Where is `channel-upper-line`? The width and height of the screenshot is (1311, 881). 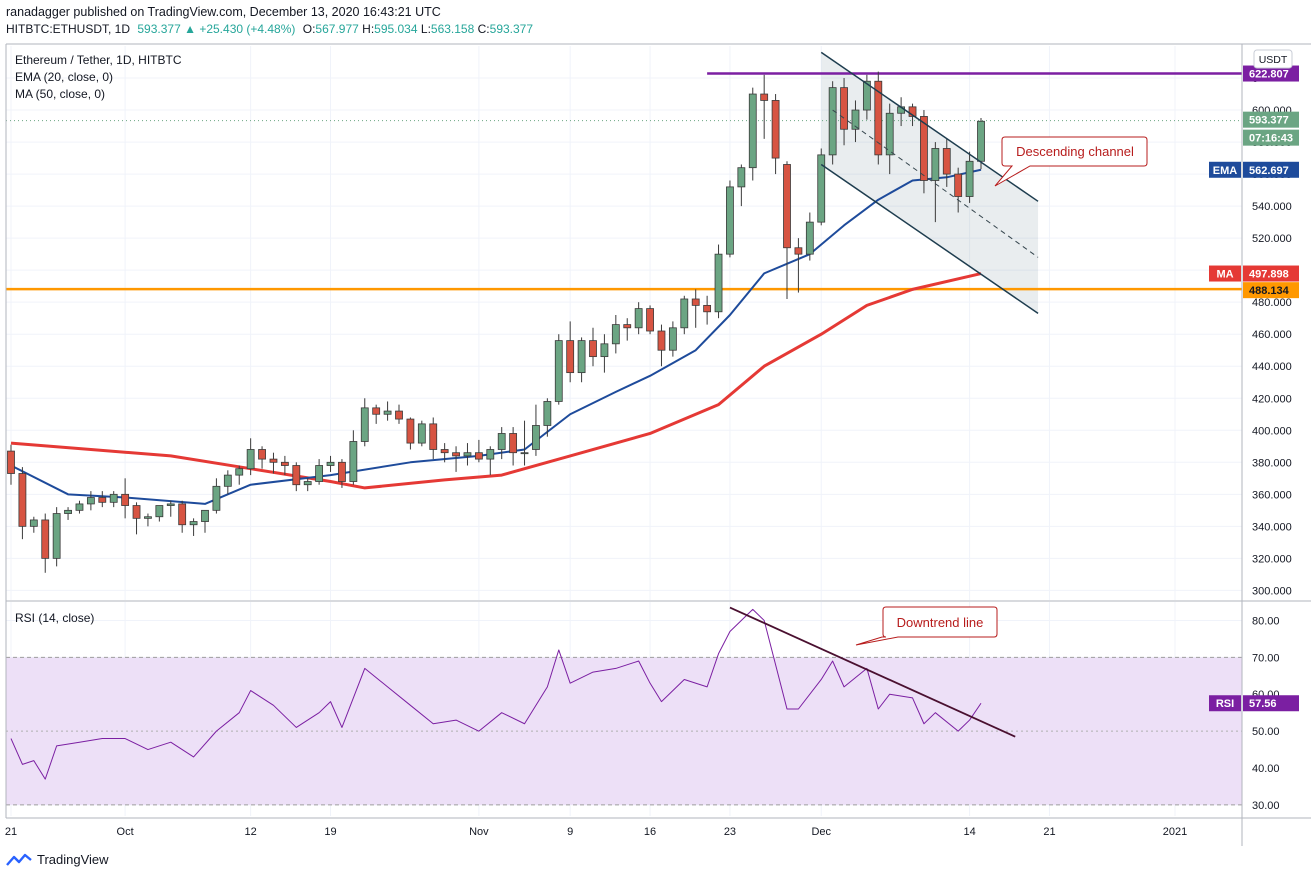
channel-upper-line is located at coordinates (929, 126).